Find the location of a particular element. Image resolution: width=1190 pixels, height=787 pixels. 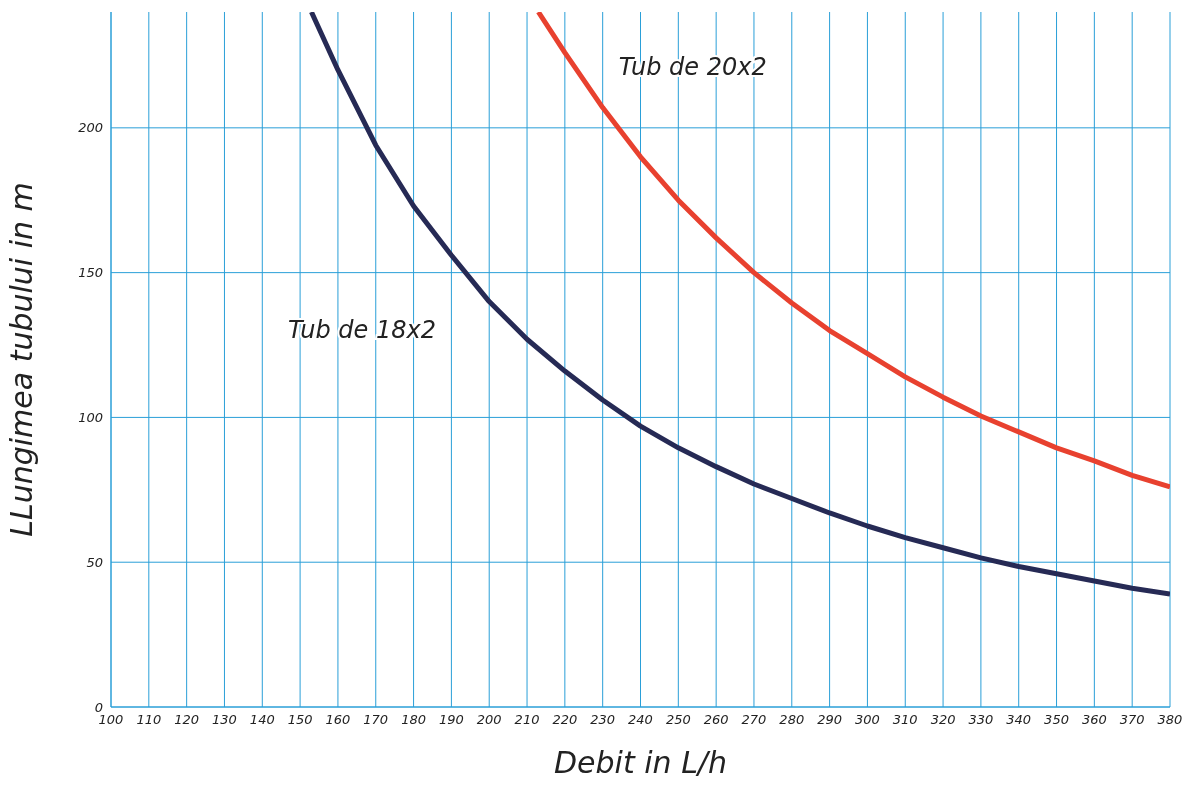

x-tick-label: 340 is located at coordinates (1019, 720).